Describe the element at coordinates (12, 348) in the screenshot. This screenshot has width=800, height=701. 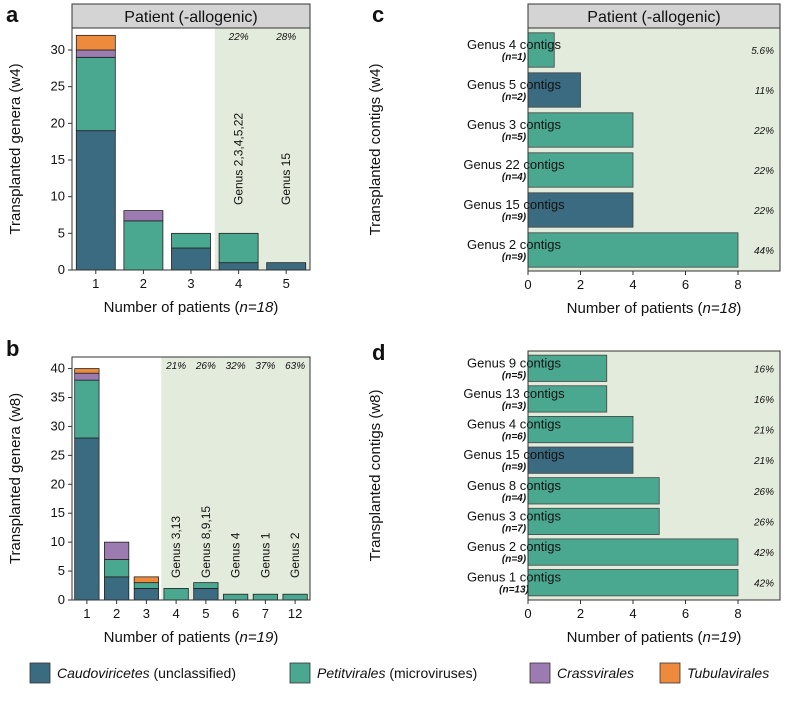
I see `panel-b-letter: b` at that location.